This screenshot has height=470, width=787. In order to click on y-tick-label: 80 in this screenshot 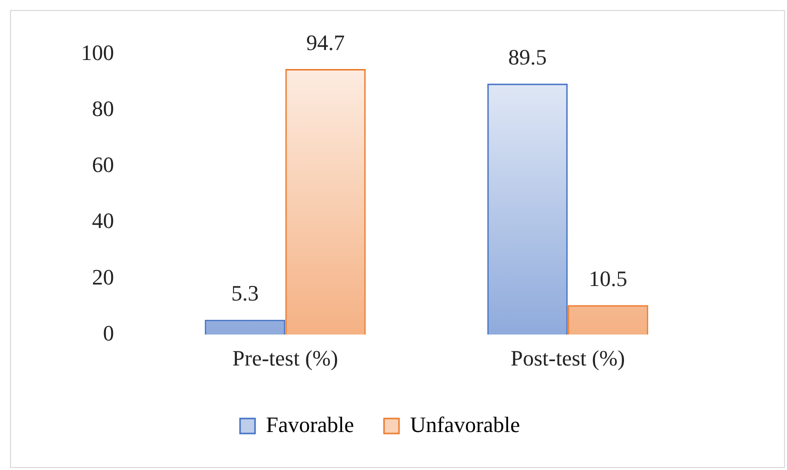, I will do `click(103, 109)`.